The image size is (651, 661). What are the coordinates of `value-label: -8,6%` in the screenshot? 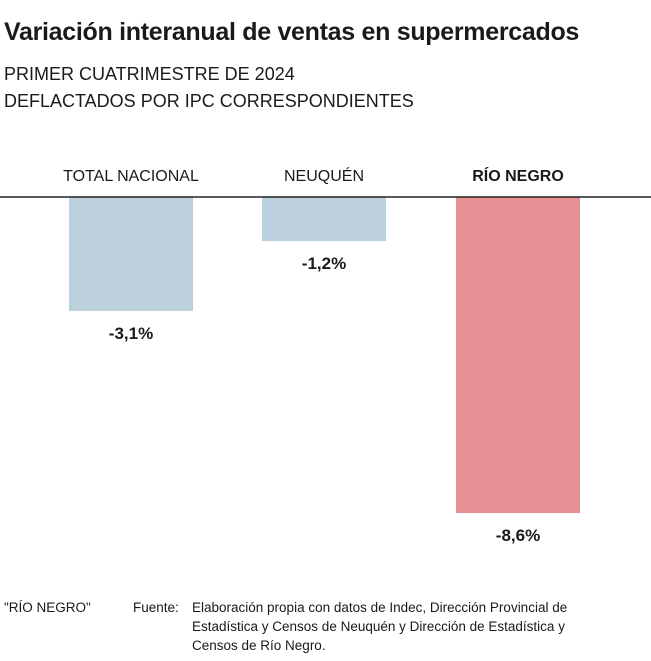 It's located at (518, 535).